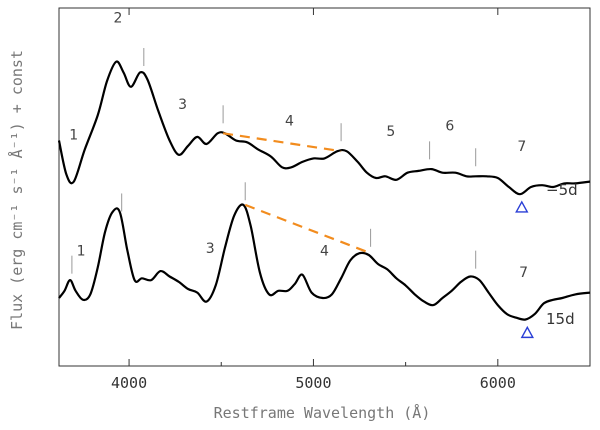 The width and height of the screenshot is (600, 430). I want to click on epoch-label--5d: −5d, so click(562, 190).